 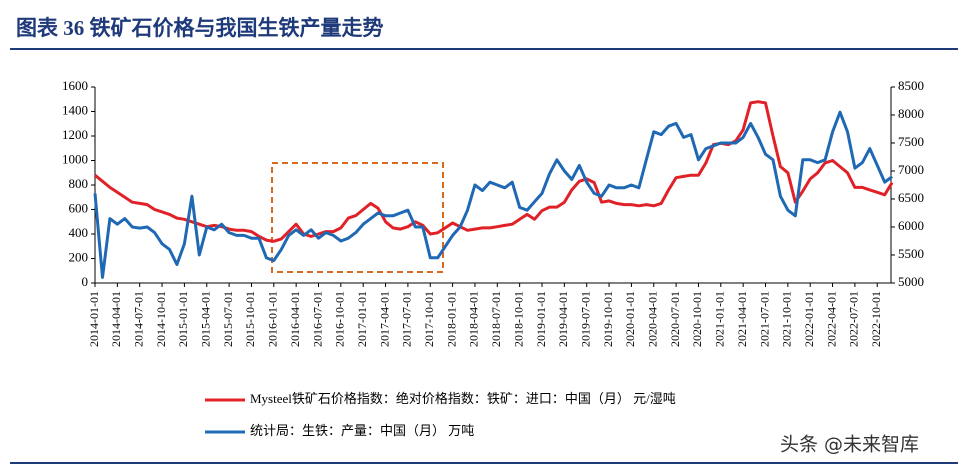 I want to click on x-tick-label: 2021-04-01, so click(x=742, y=319).